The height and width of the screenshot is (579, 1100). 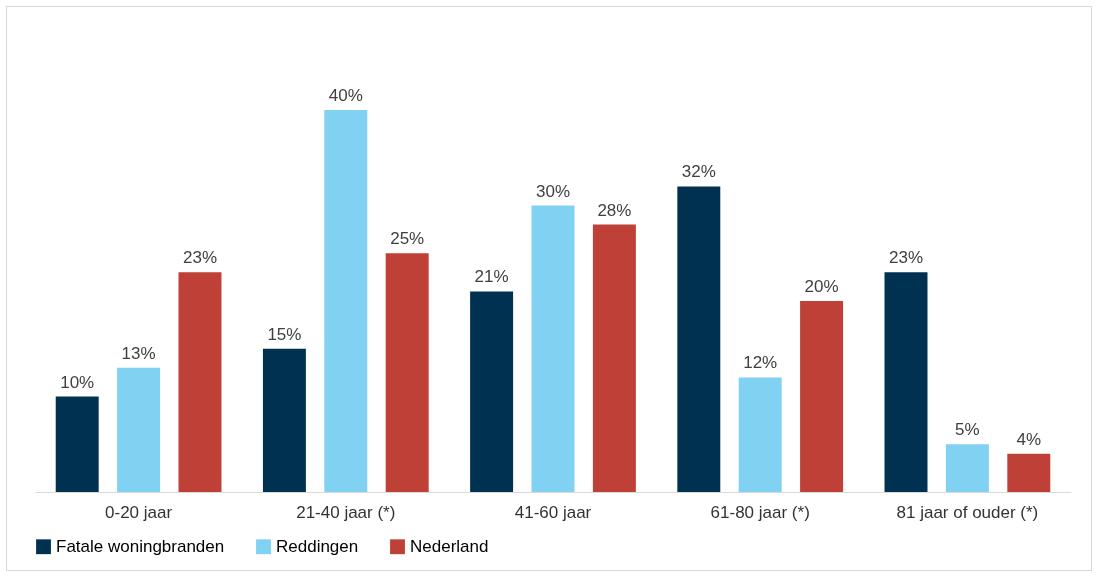 I want to click on legend-label: Reddingen, so click(x=317, y=546).